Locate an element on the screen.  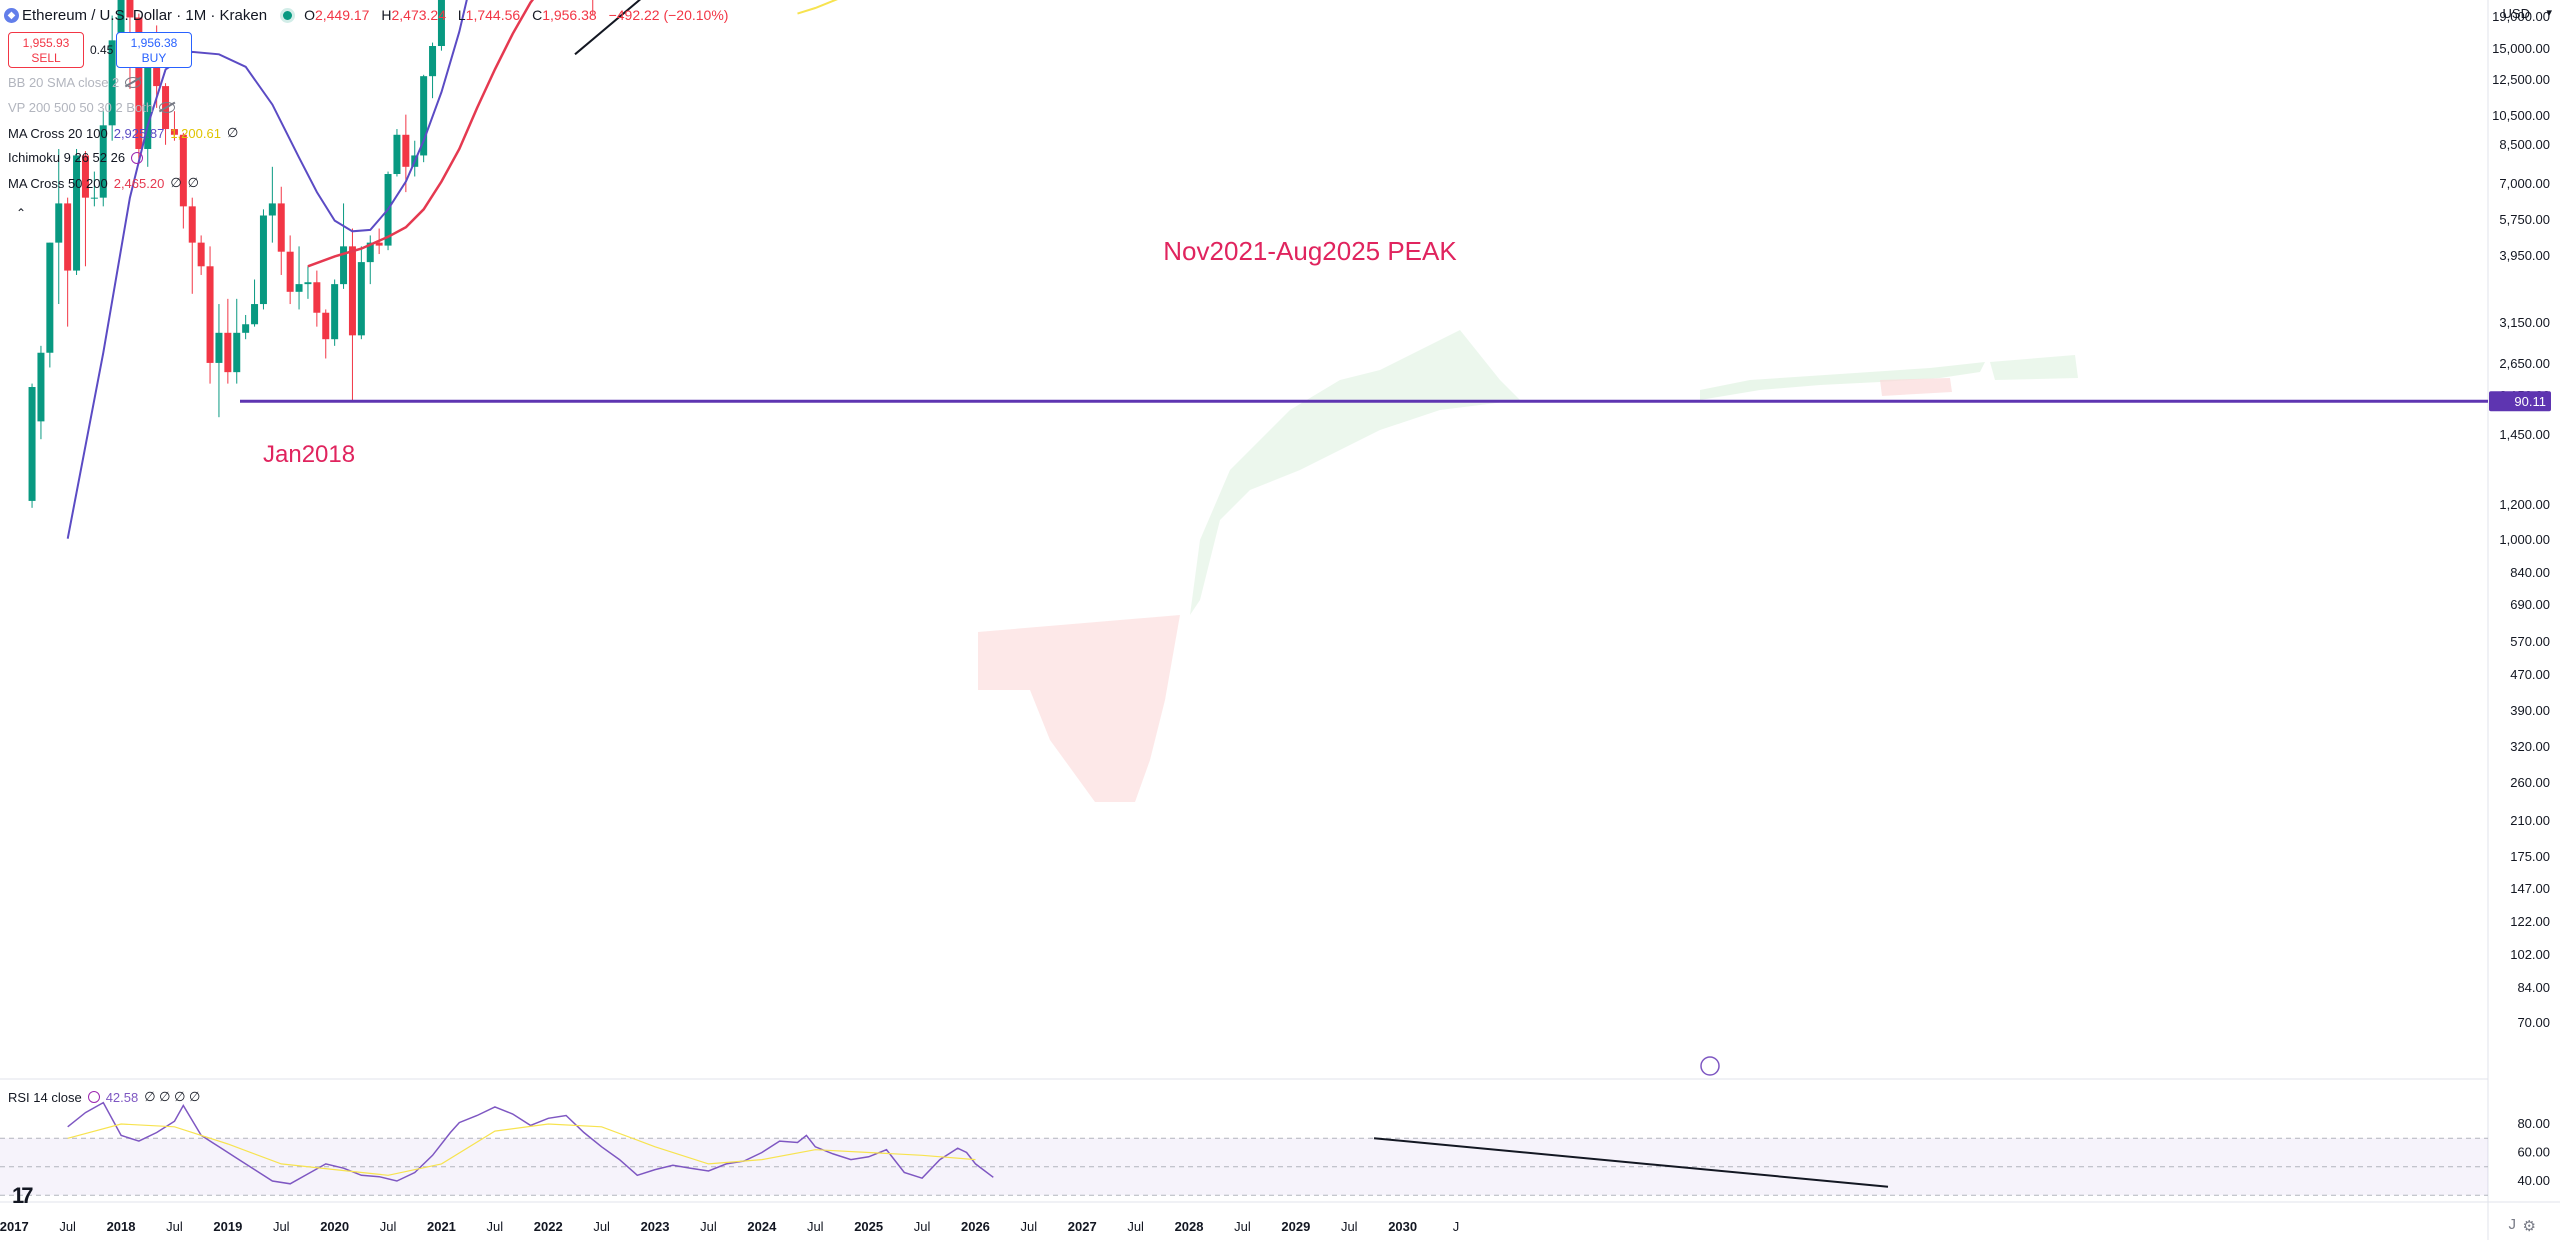
time-tick-label: 2023 is located at coordinates (655, 1226).